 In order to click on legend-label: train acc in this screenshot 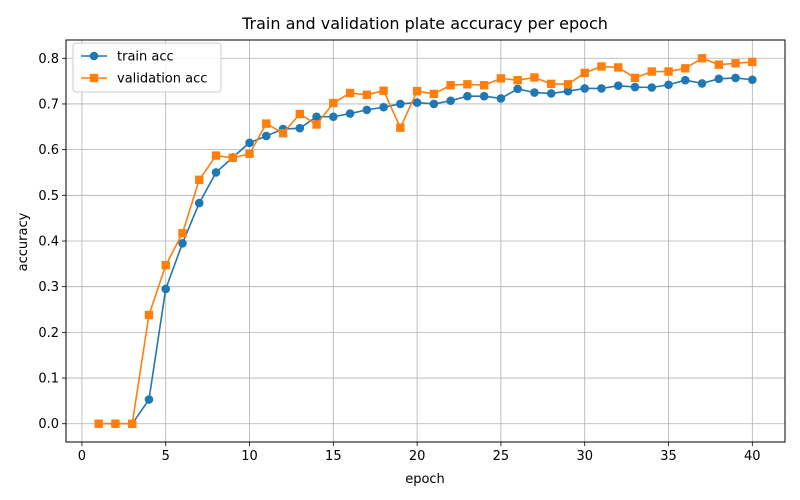, I will do `click(145, 57)`.